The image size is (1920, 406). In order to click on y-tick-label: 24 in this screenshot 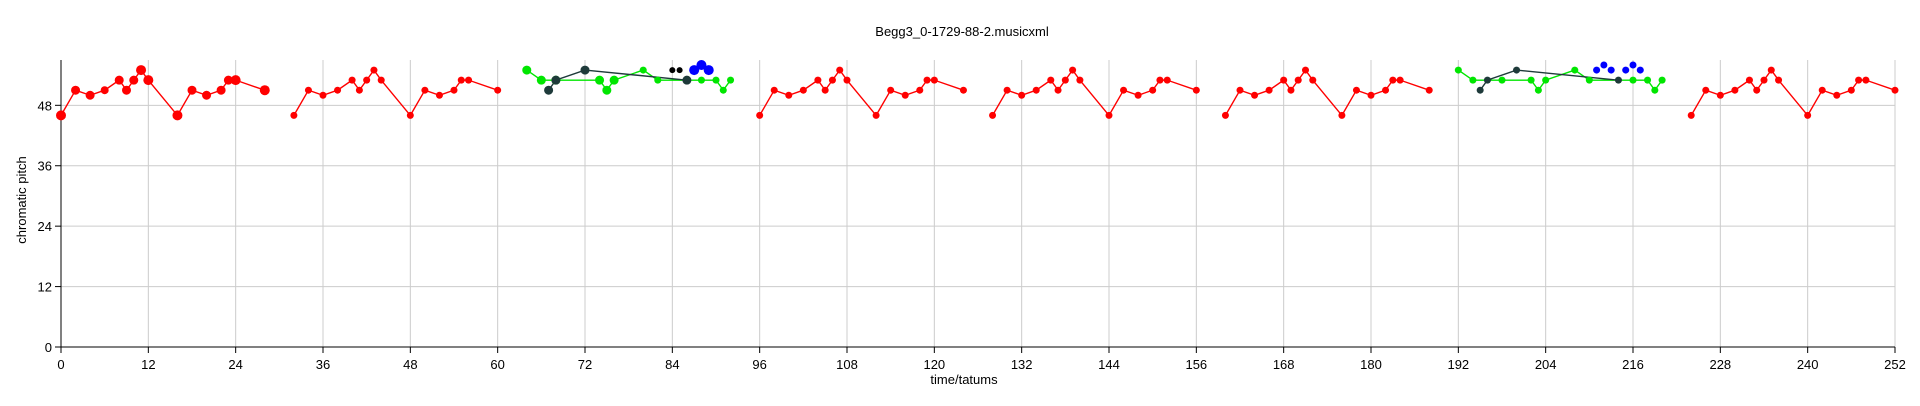, I will do `click(45, 226)`.